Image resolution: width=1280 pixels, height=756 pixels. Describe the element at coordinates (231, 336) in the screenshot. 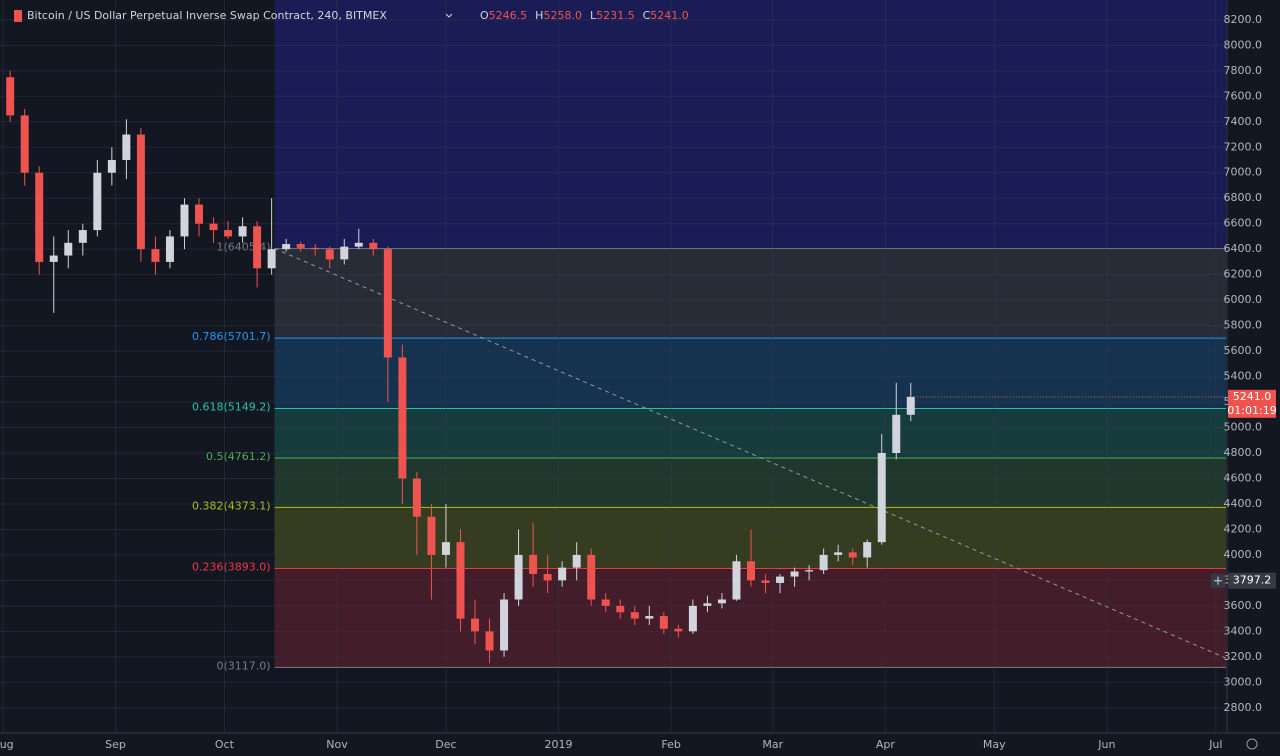

I see `fib-level-label: 0.786(5701.7)` at that location.